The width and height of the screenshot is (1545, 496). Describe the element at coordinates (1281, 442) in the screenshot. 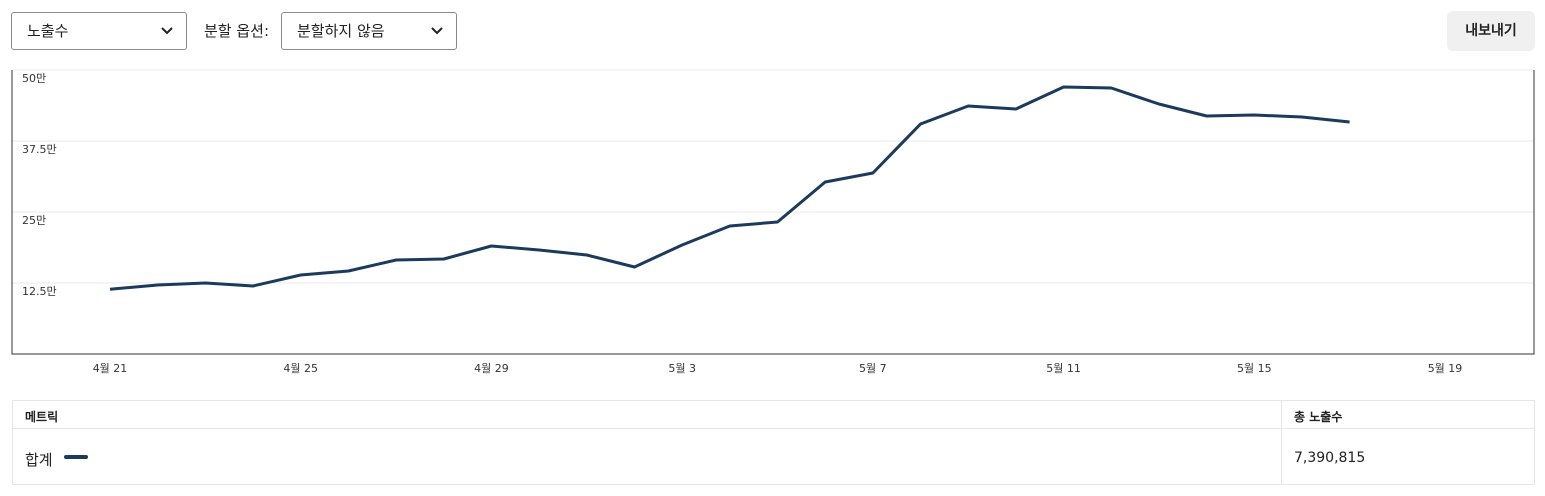

I see `col-divider` at that location.